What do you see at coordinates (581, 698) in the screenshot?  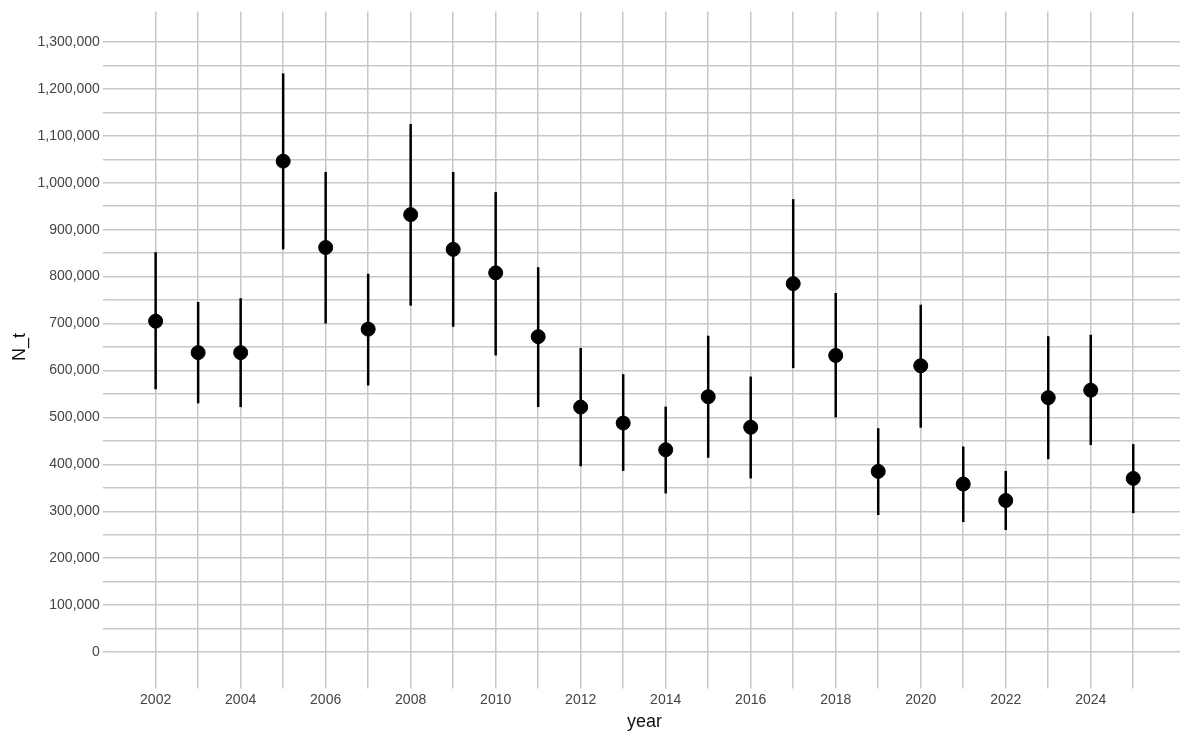 I see `x-tick-label: 2012` at bounding box center [581, 698].